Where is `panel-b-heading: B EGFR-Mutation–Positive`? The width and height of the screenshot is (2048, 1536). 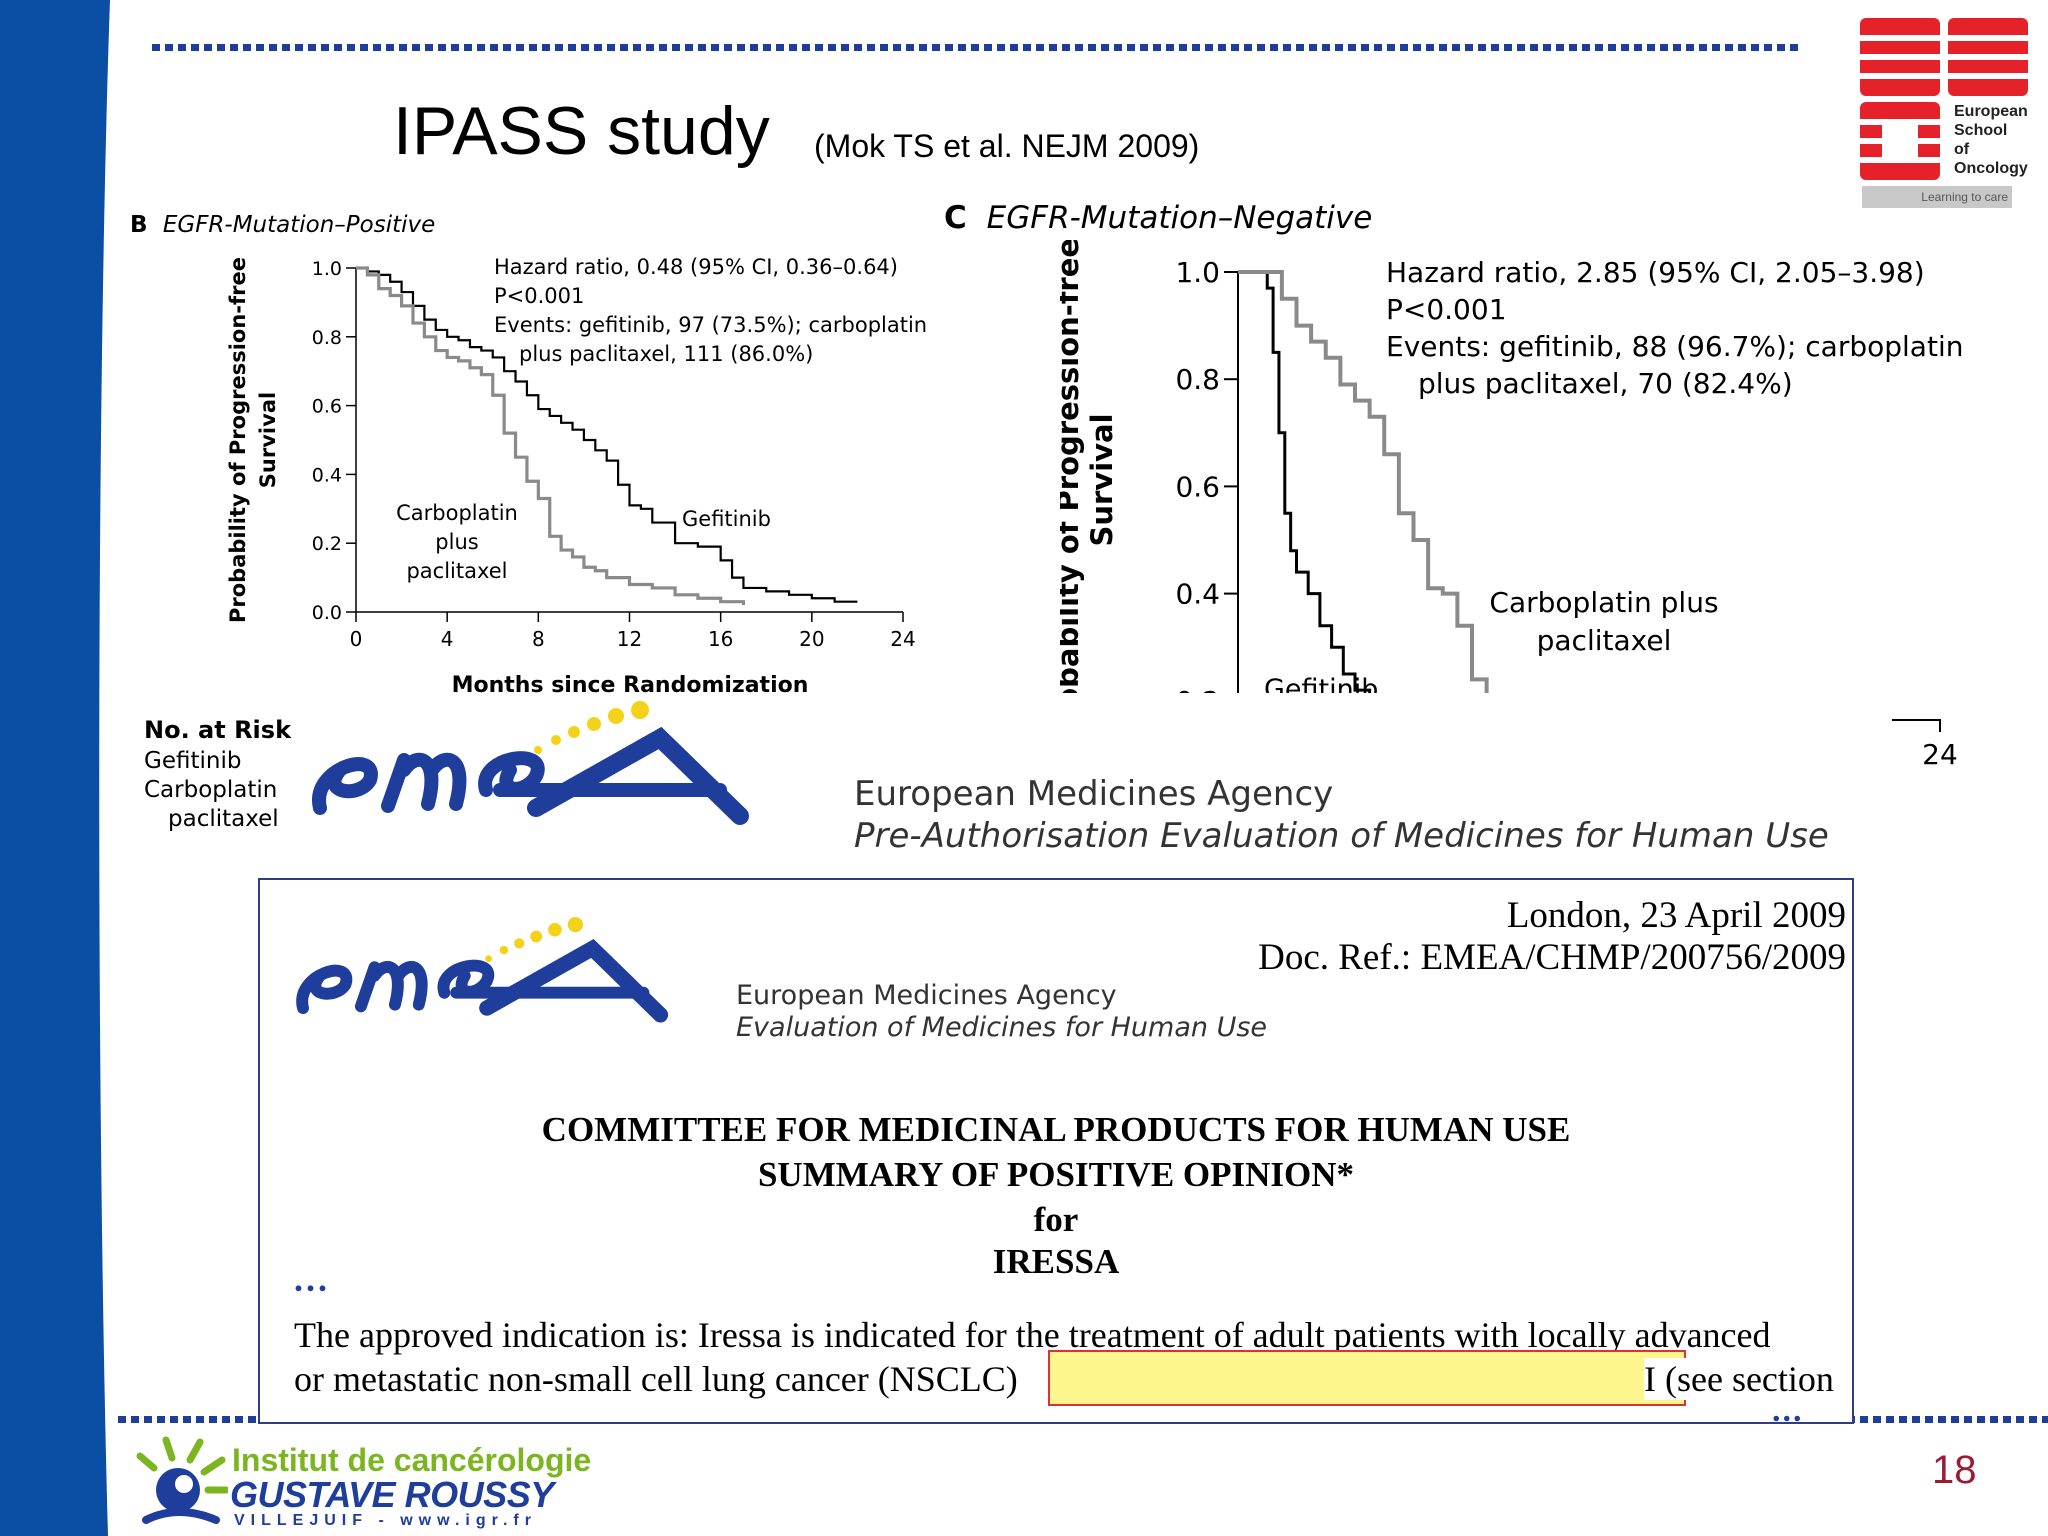
panel-b-heading: B EGFR-Mutation–Positive is located at coordinates (282, 225).